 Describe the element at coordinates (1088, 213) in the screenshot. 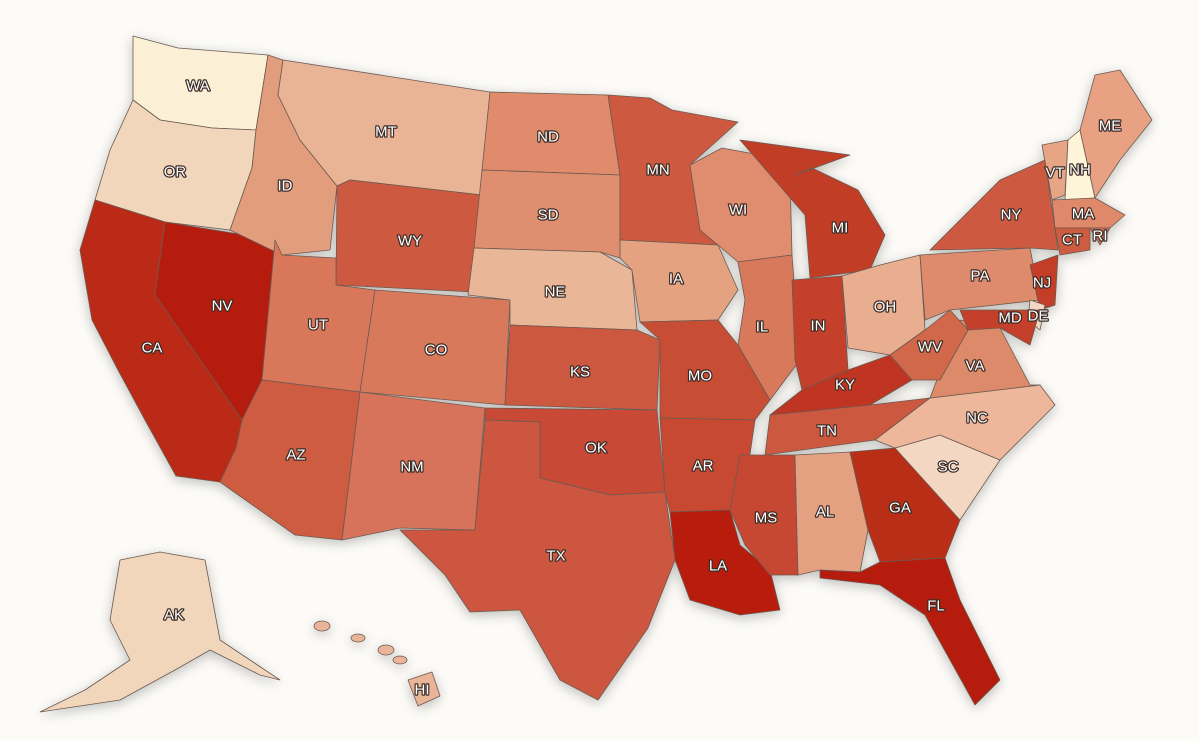

I see `state-ma` at that location.